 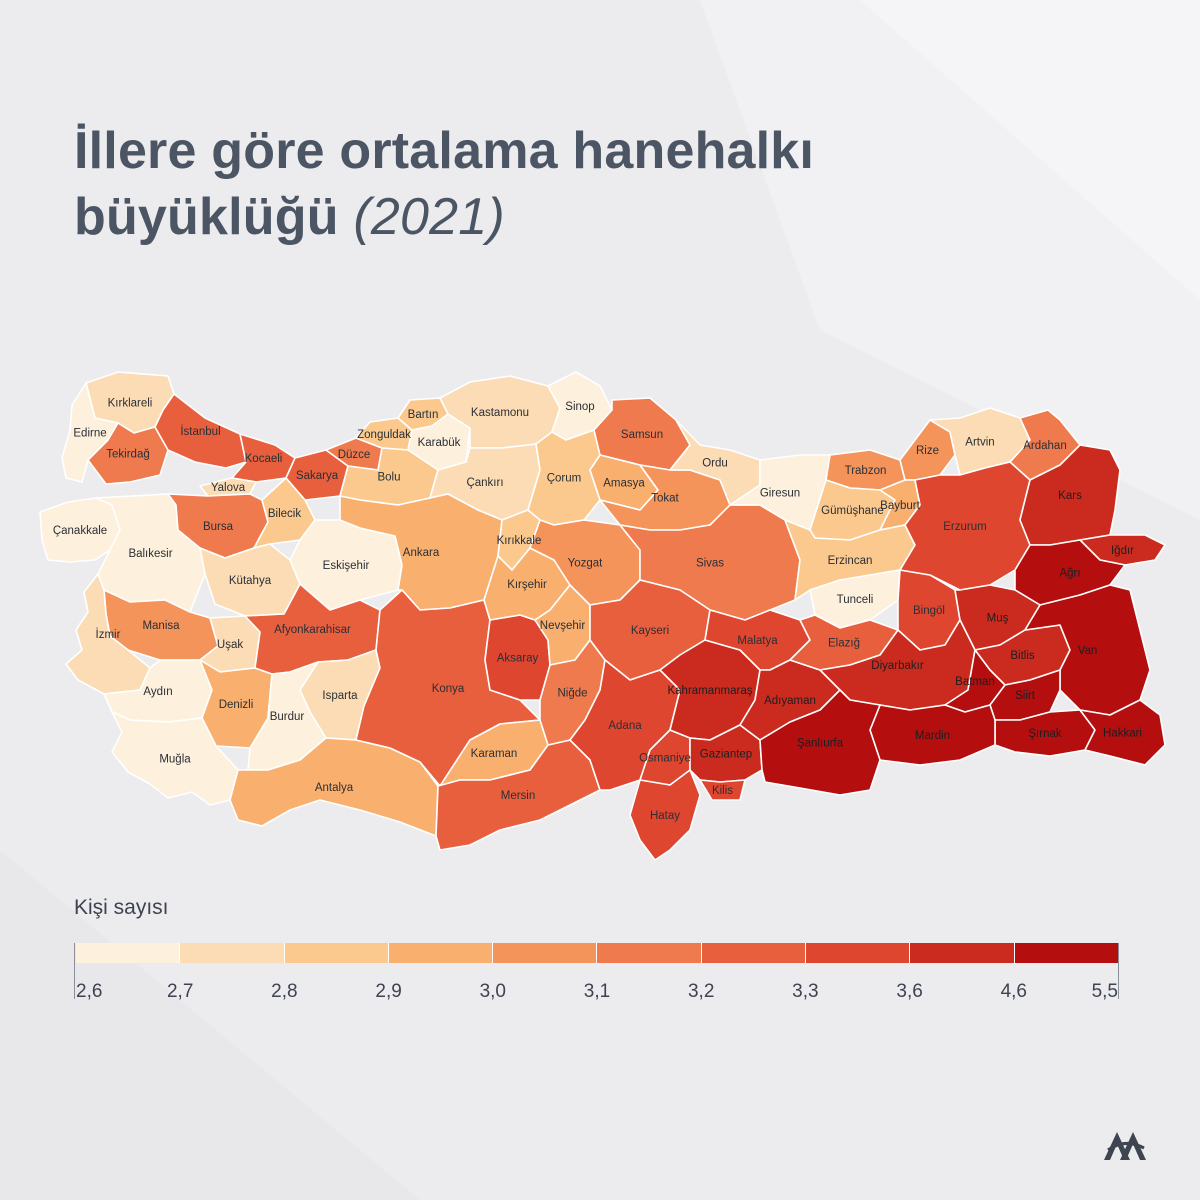 I want to click on province-label: Kırşehir, so click(x=527, y=585).